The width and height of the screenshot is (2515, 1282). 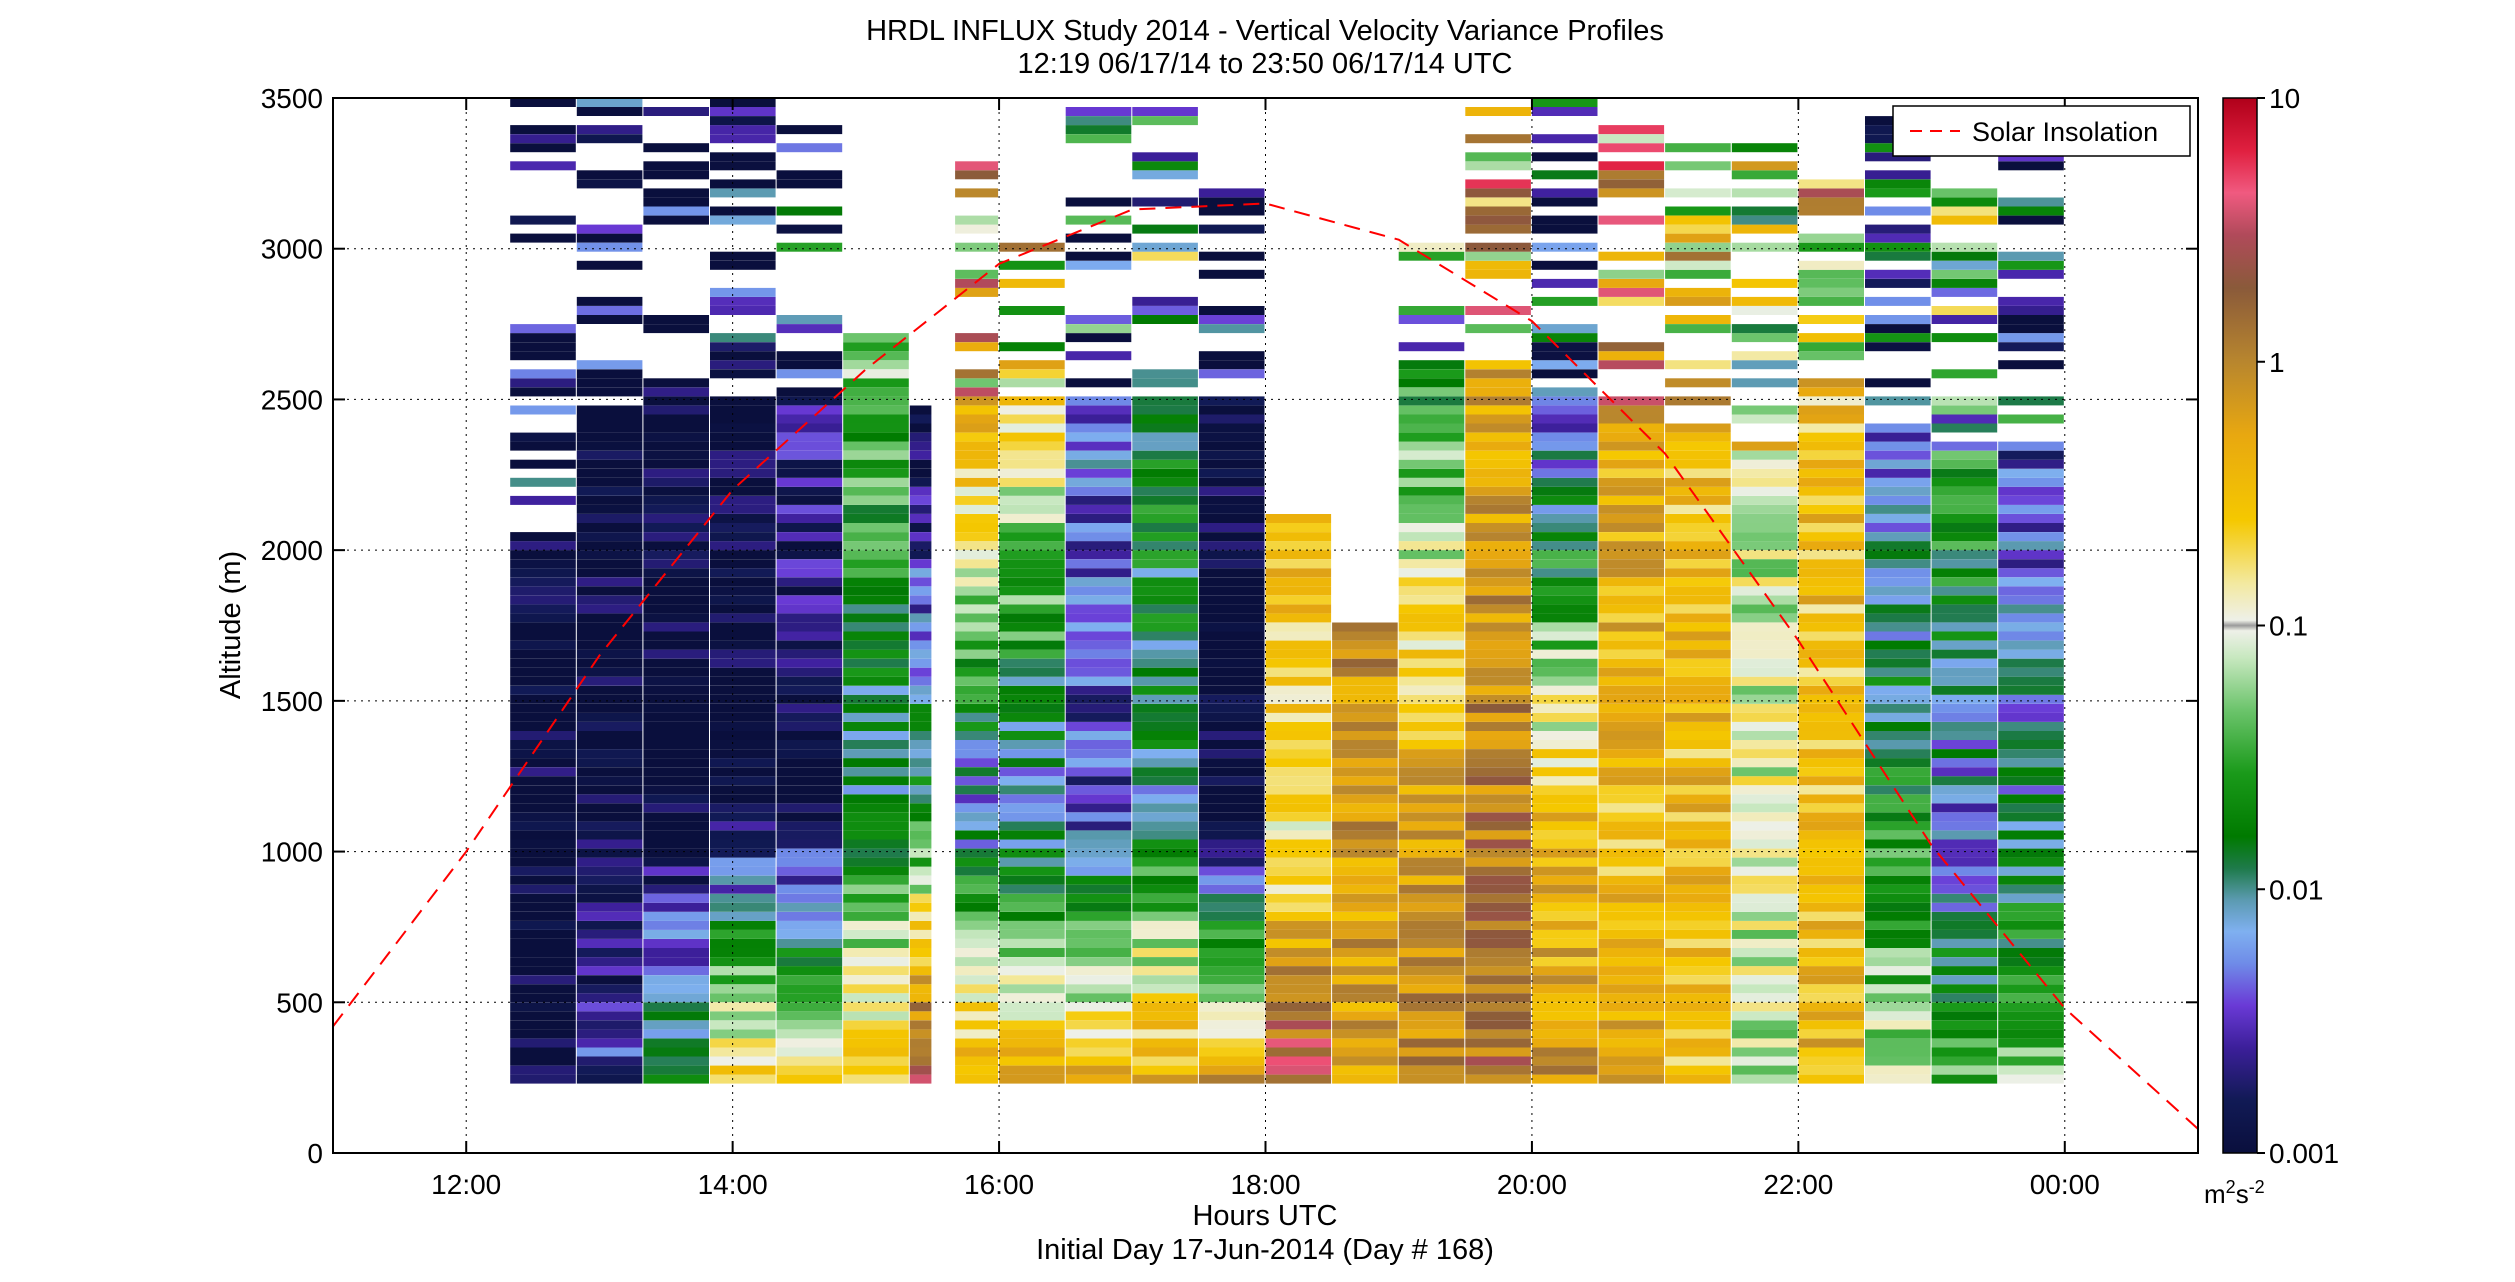 What do you see at coordinates (2288, 626) in the screenshot?
I see `colorbar-tick-label: 0.1` at bounding box center [2288, 626].